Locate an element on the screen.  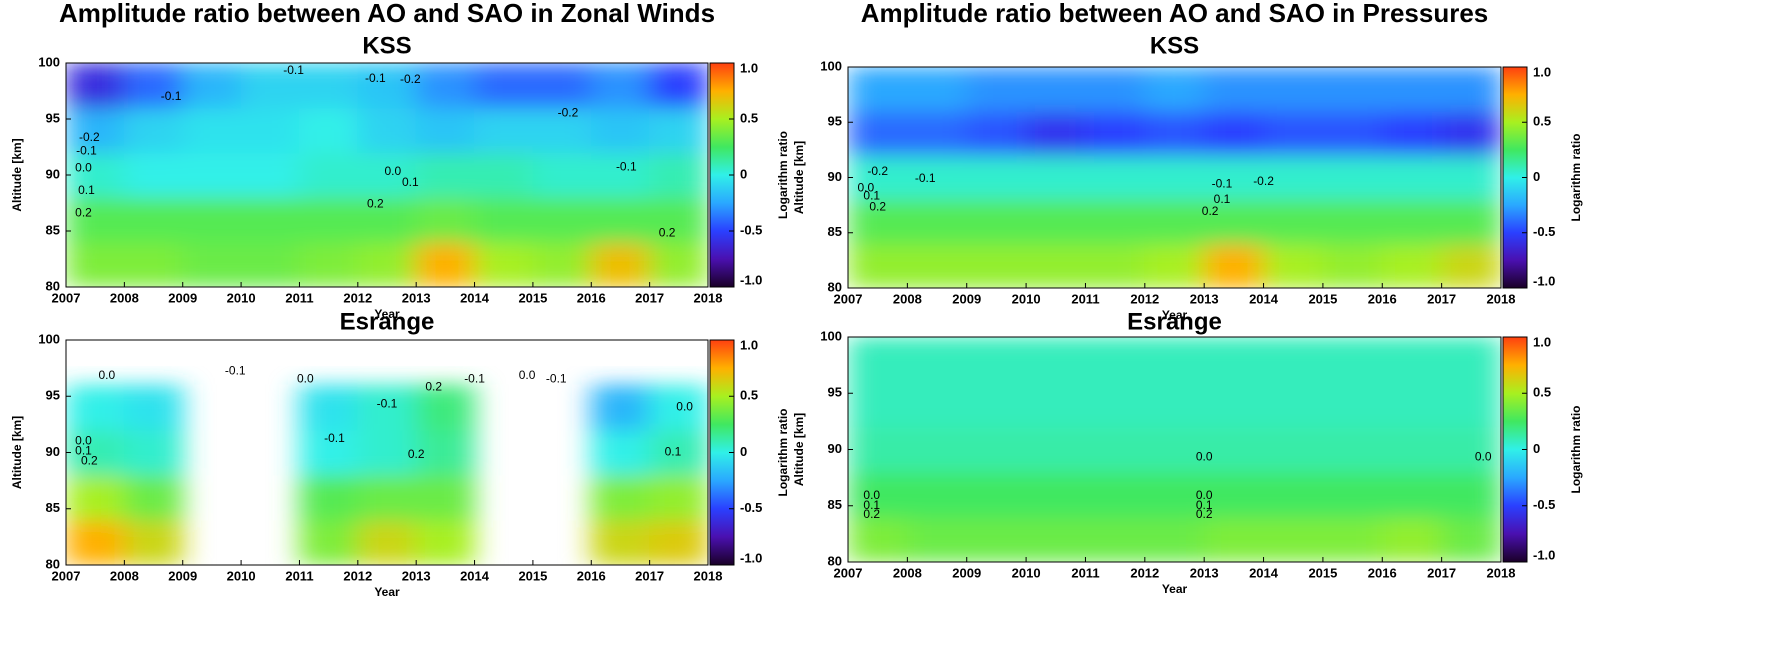
contour-label: 0.2 is located at coordinates (83, 212).